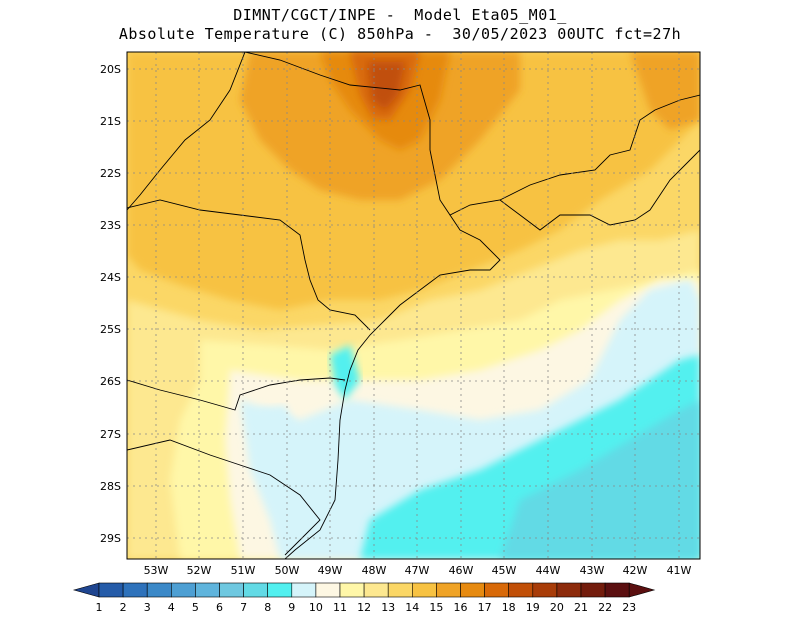 Image resolution: width=800 pixels, height=618 pixels. I want to click on lon-label: 48W, so click(374, 570).